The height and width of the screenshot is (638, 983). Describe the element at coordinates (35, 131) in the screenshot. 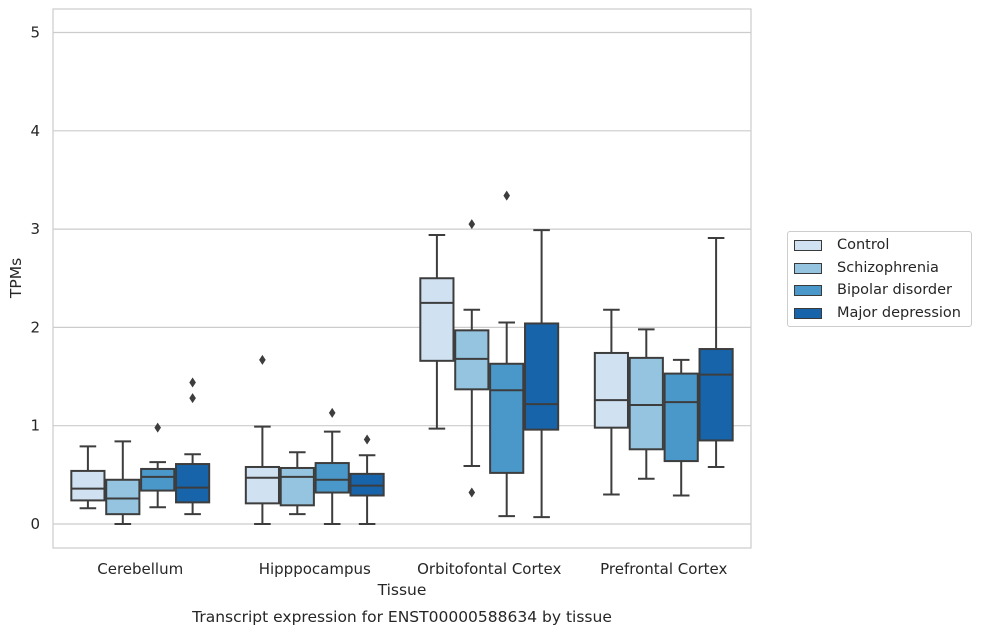

I see `y-tick-label: 4` at that location.